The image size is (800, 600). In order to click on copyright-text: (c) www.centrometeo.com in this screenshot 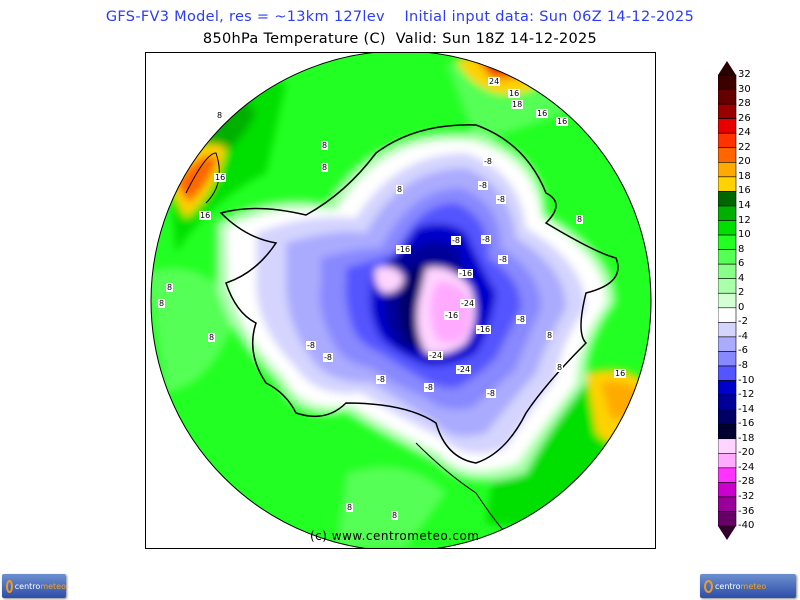, I will do `click(395, 536)`.